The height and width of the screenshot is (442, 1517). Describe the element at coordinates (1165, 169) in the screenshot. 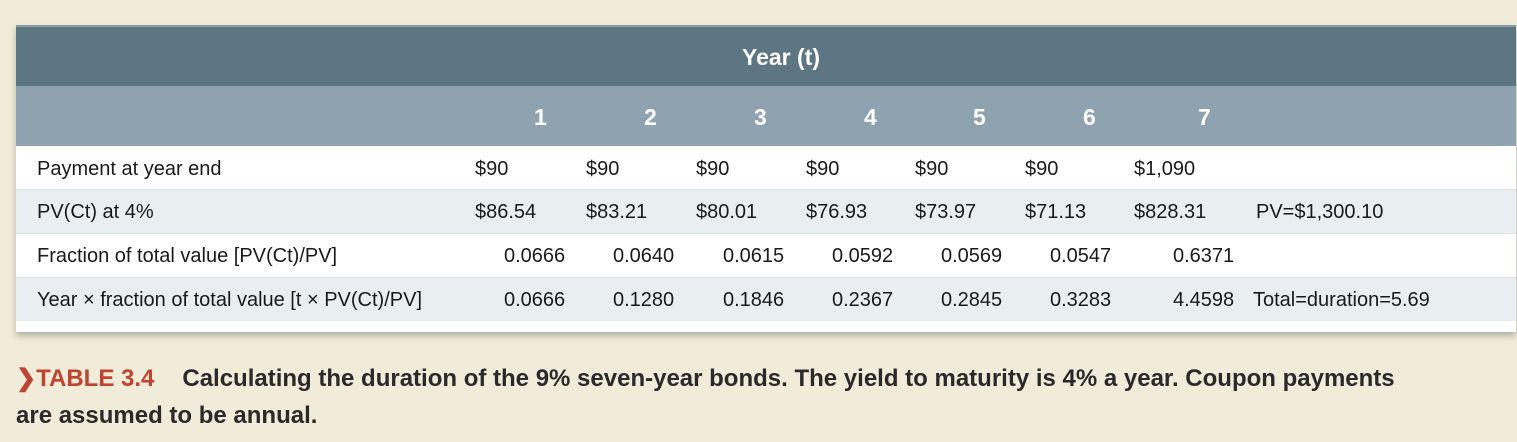

I see `table-cell: $1,090` at that location.